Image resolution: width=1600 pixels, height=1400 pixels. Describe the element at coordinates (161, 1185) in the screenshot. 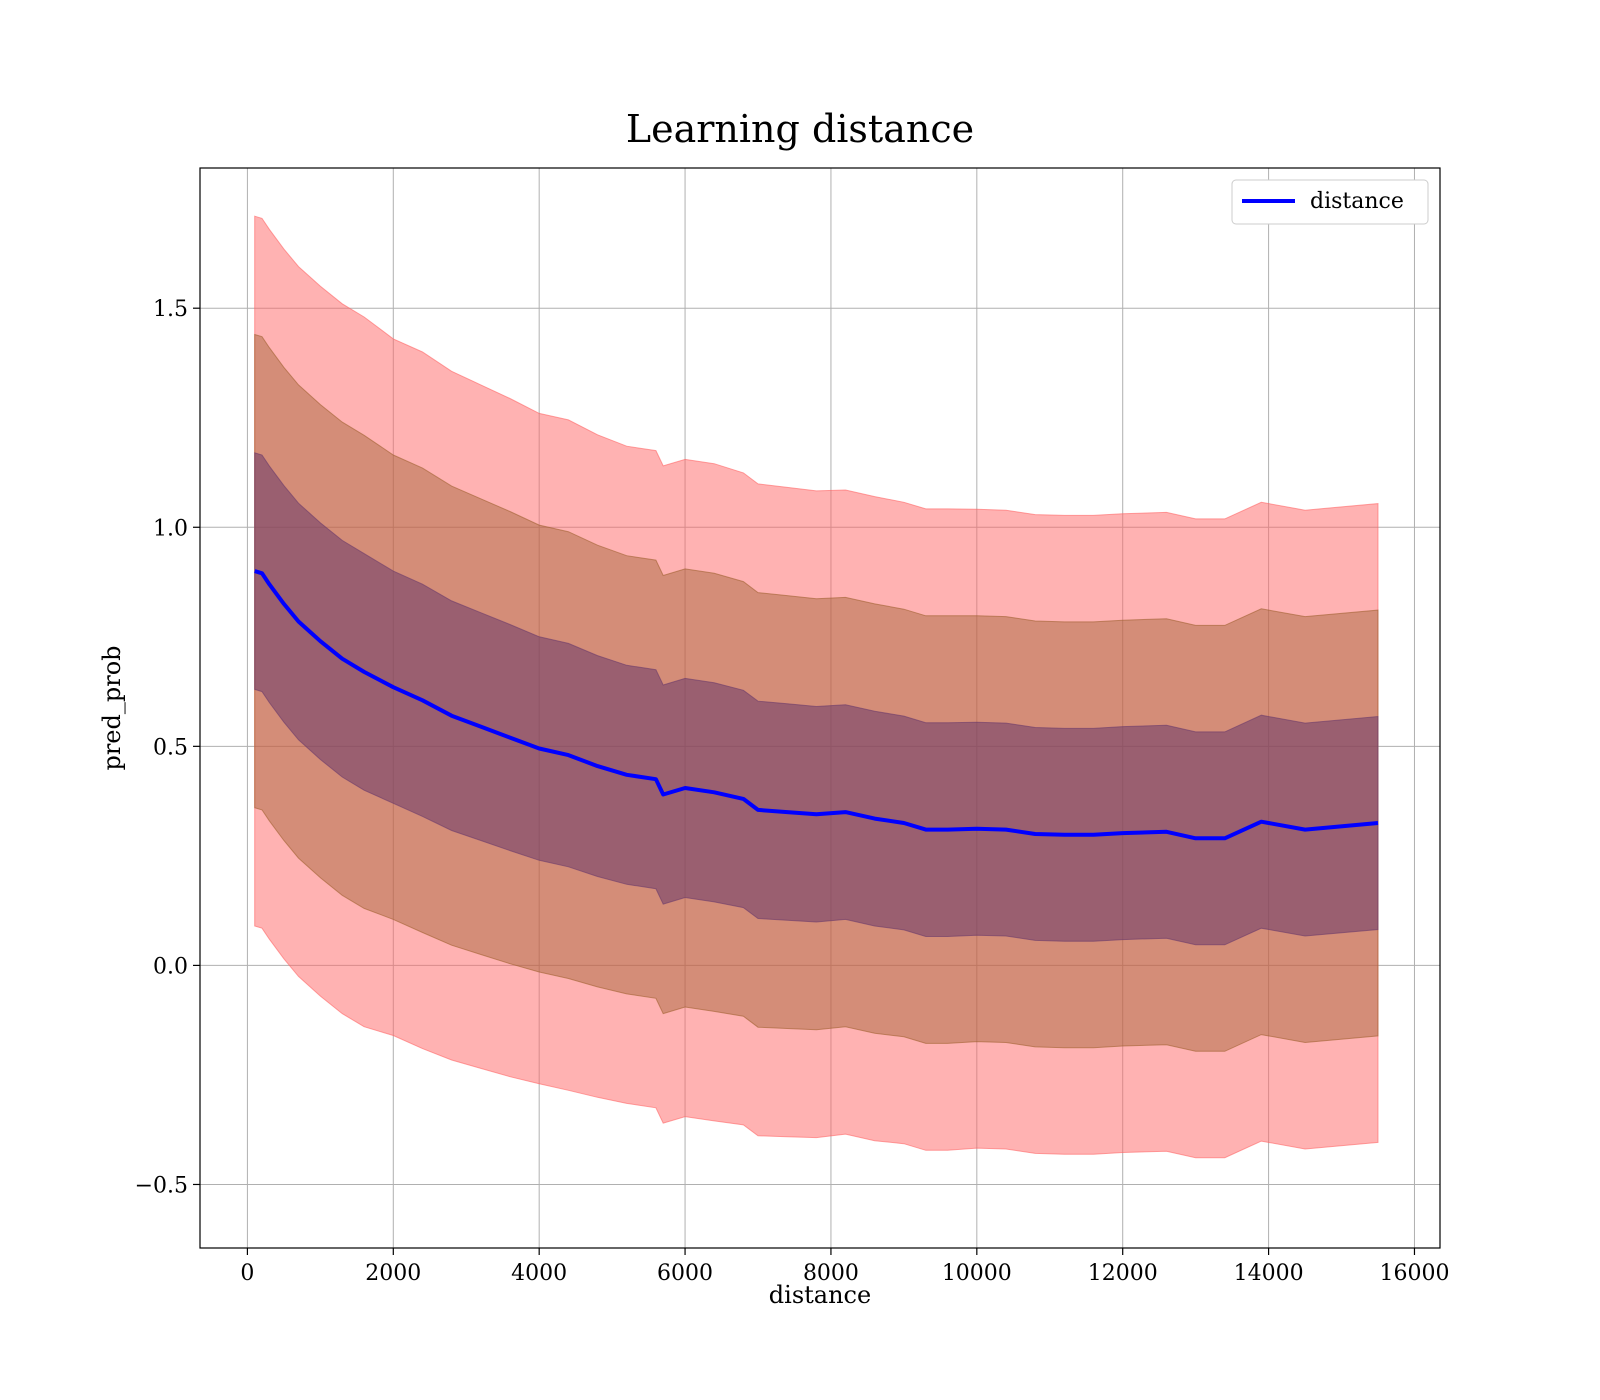

I see `y-tick-label: −0.5` at that location.